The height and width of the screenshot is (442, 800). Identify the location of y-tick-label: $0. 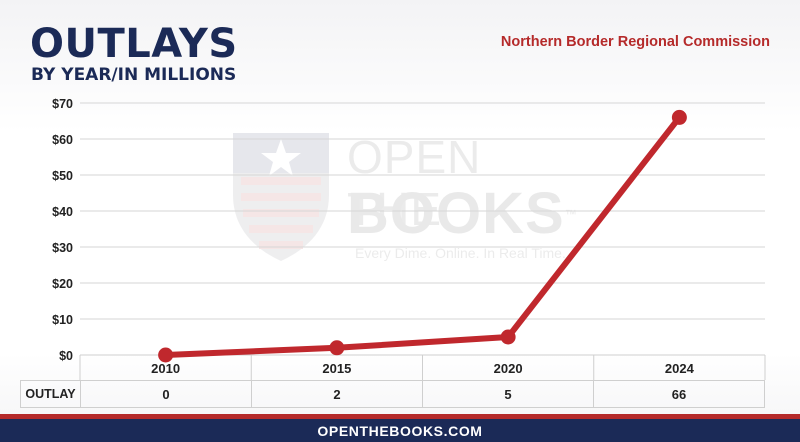
(66, 356).